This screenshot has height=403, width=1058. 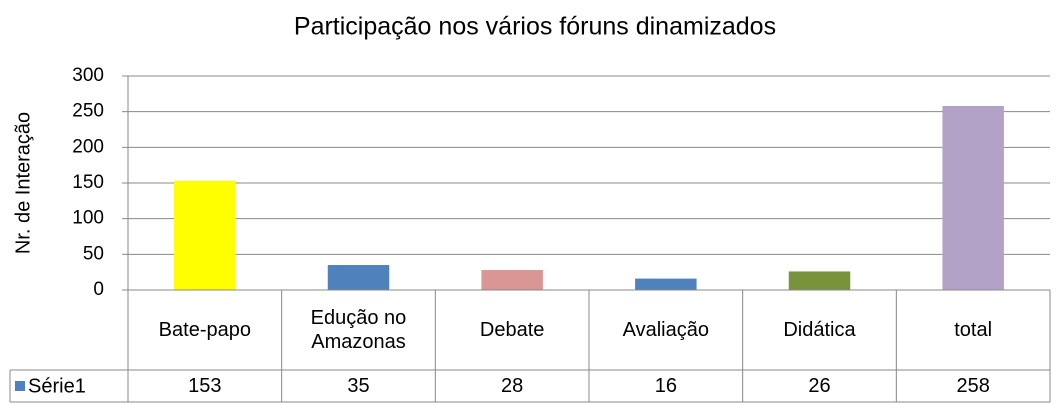 I want to click on x-tick-label-box: Avaliação, so click(x=665, y=330).